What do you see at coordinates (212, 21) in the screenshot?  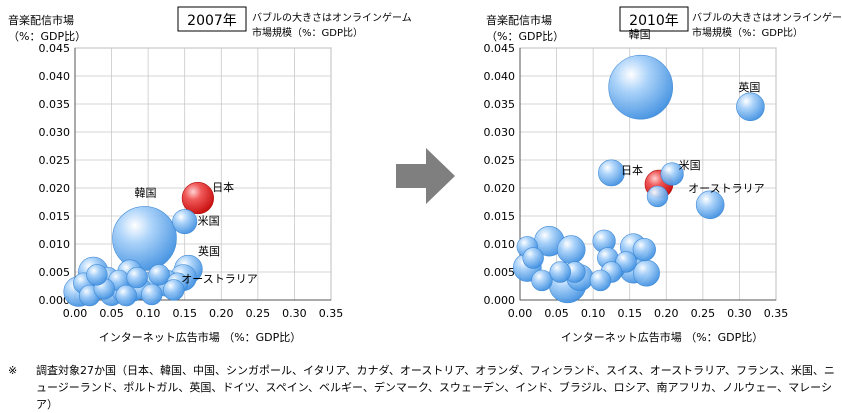 I see `chart-title: 2007年` at bounding box center [212, 21].